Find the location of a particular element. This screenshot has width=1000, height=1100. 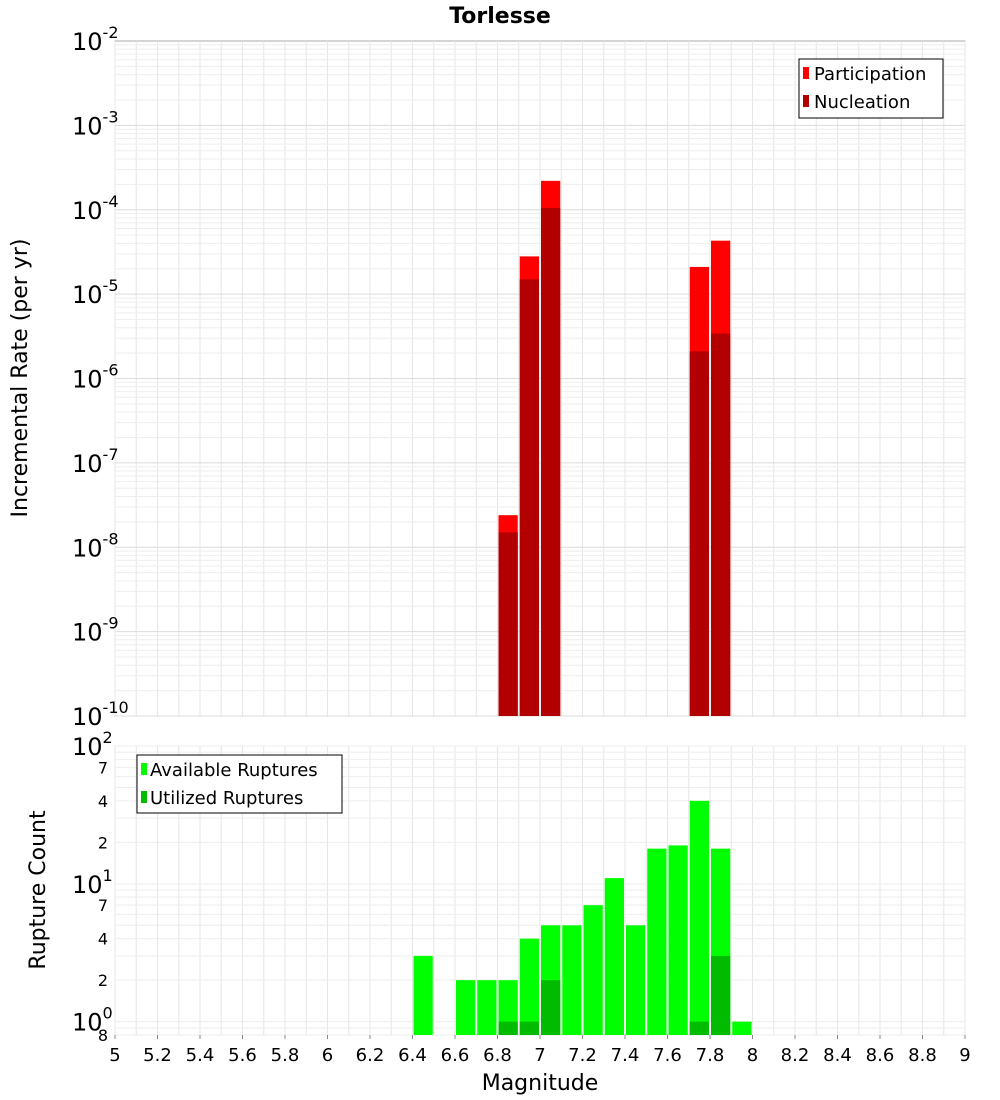

x-tick-label: 5.6 is located at coordinates (242, 1055).